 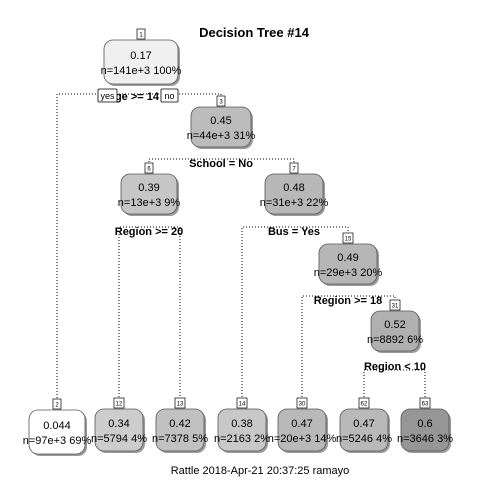 What do you see at coordinates (119, 439) in the screenshot?
I see `node-stats: n=5794 4%` at bounding box center [119, 439].